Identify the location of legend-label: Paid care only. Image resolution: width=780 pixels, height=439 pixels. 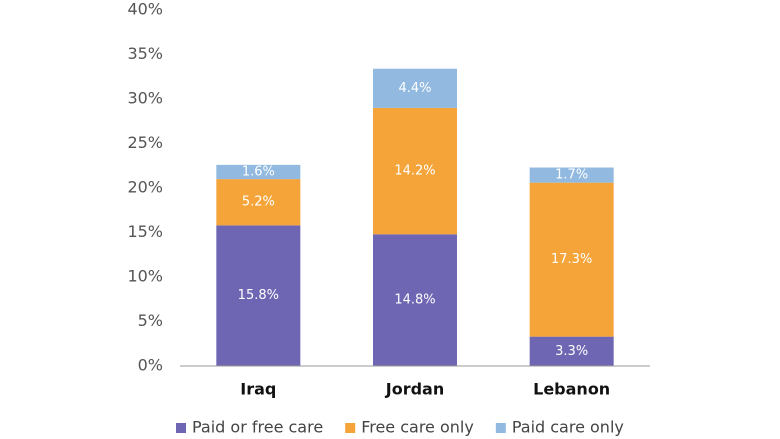
(568, 427).